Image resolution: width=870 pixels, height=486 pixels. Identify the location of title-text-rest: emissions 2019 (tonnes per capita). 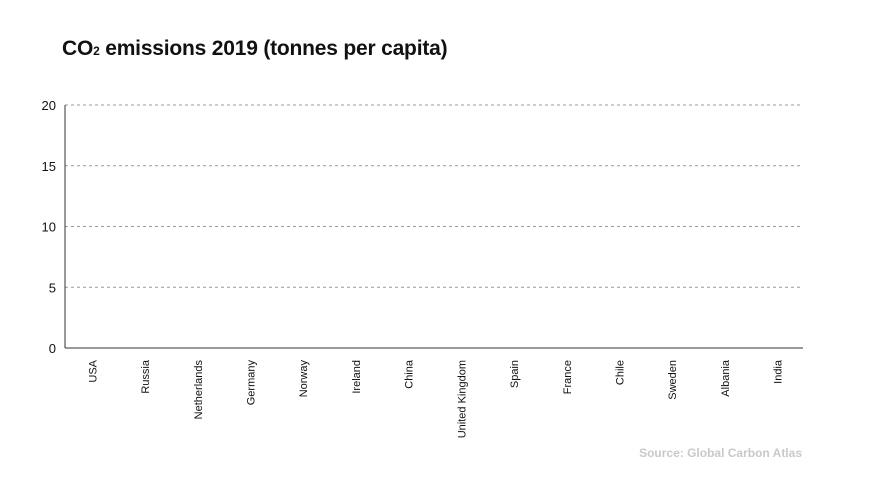
(273, 48).